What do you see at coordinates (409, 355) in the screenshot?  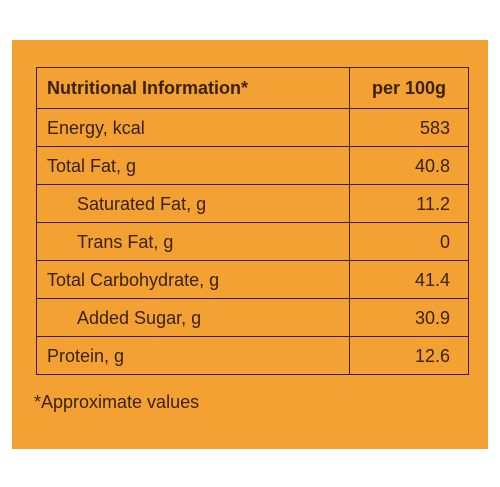 I see `row-value: 12.6` at bounding box center [409, 355].